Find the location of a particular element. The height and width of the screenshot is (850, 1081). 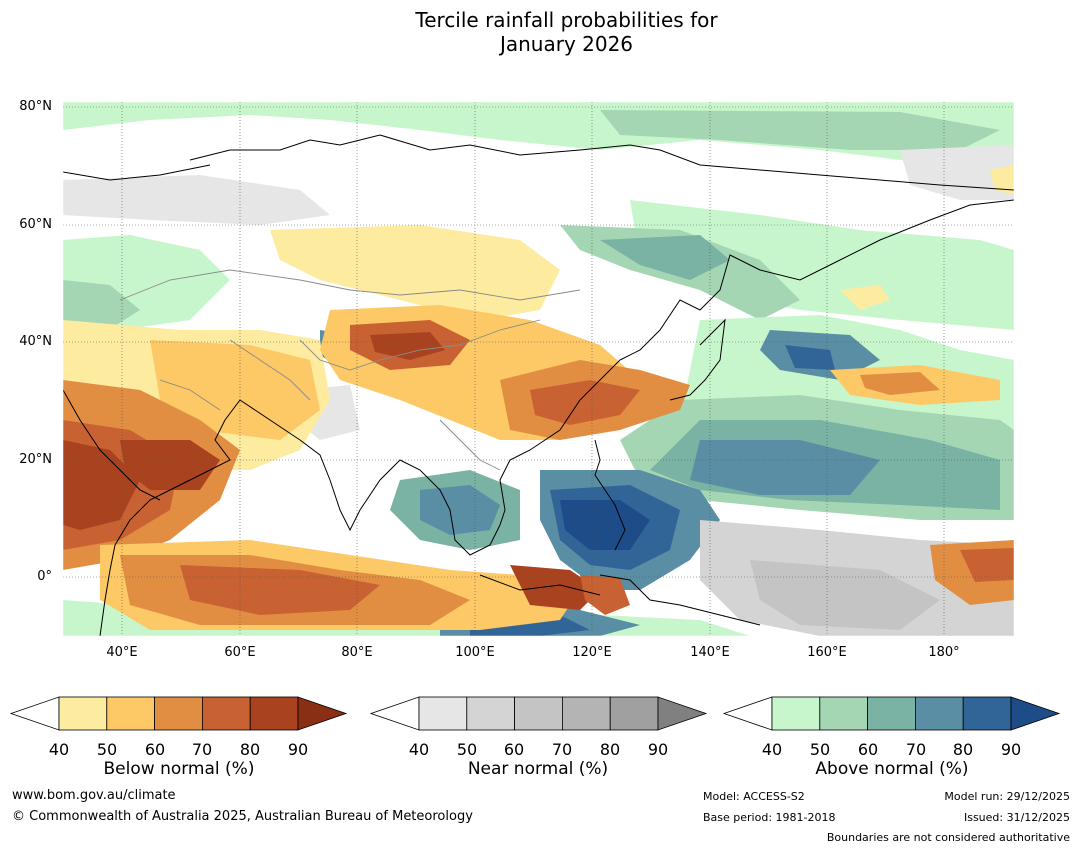

lon-label-120e: 120°E is located at coordinates (592, 652).